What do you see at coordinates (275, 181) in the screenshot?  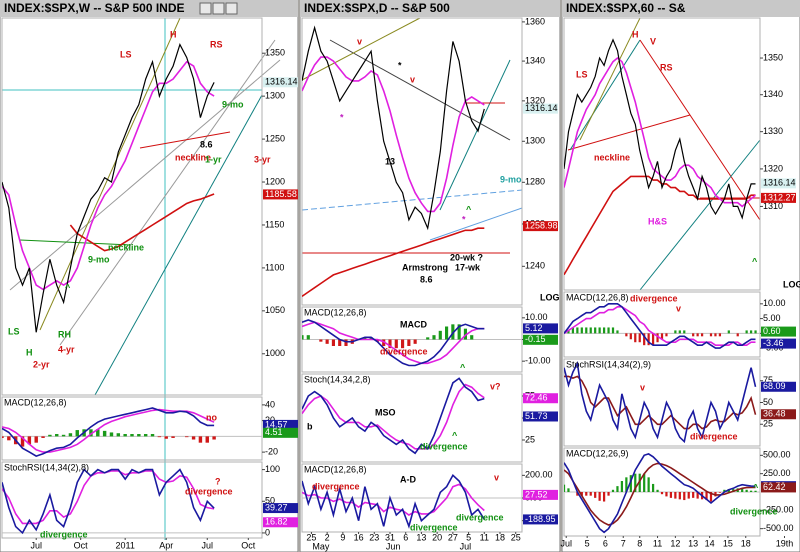 I see `y-tick-label: 1200` at bounding box center [275, 181].